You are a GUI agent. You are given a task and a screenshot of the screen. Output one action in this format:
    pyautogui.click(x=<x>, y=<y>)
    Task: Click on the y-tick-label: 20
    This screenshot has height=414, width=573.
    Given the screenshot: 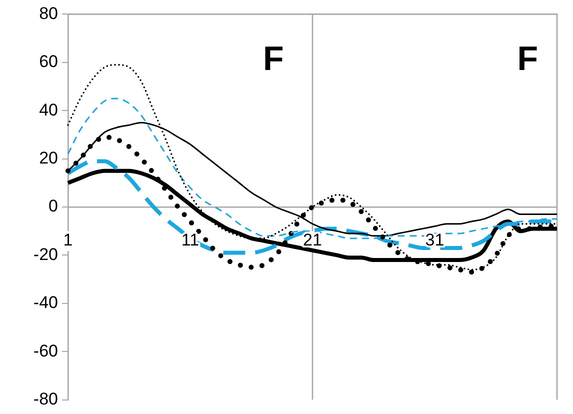 What is the action you would take?
    pyautogui.click(x=48, y=158)
    